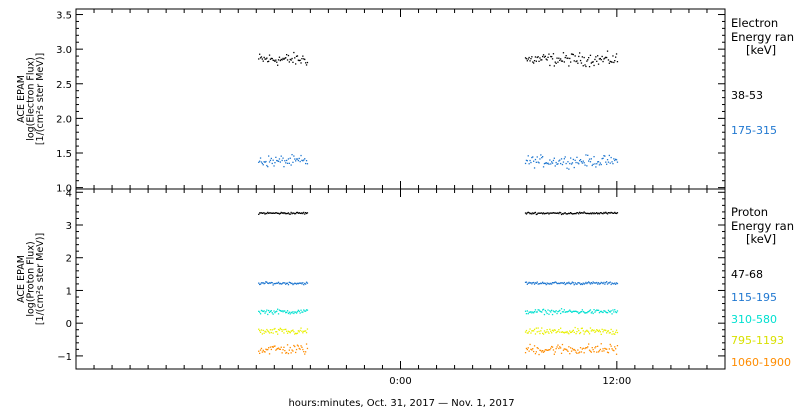  Describe the element at coordinates (747, 274) in the screenshot. I see `proton-legend-label-47-68: 47-68` at that location.